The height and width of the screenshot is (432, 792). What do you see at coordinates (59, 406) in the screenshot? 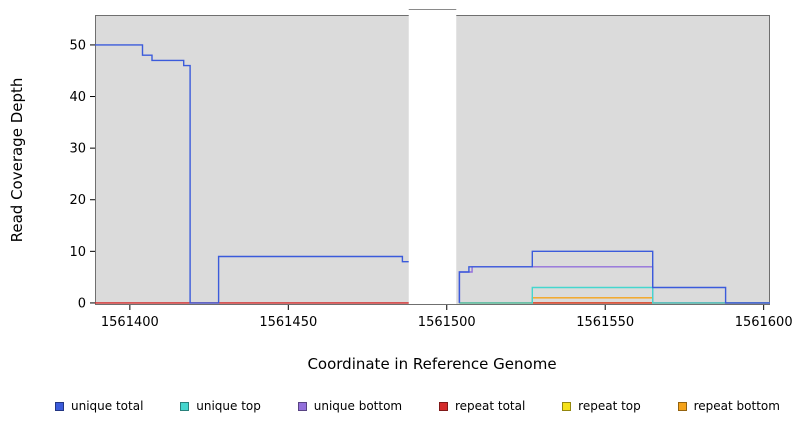
I see `legend-swatch-unique-total` at bounding box center [59, 406].